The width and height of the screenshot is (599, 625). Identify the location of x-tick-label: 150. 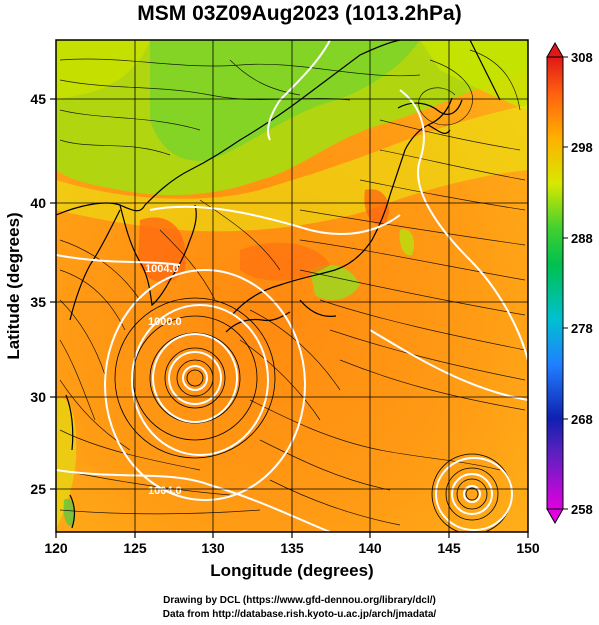
(528, 548).